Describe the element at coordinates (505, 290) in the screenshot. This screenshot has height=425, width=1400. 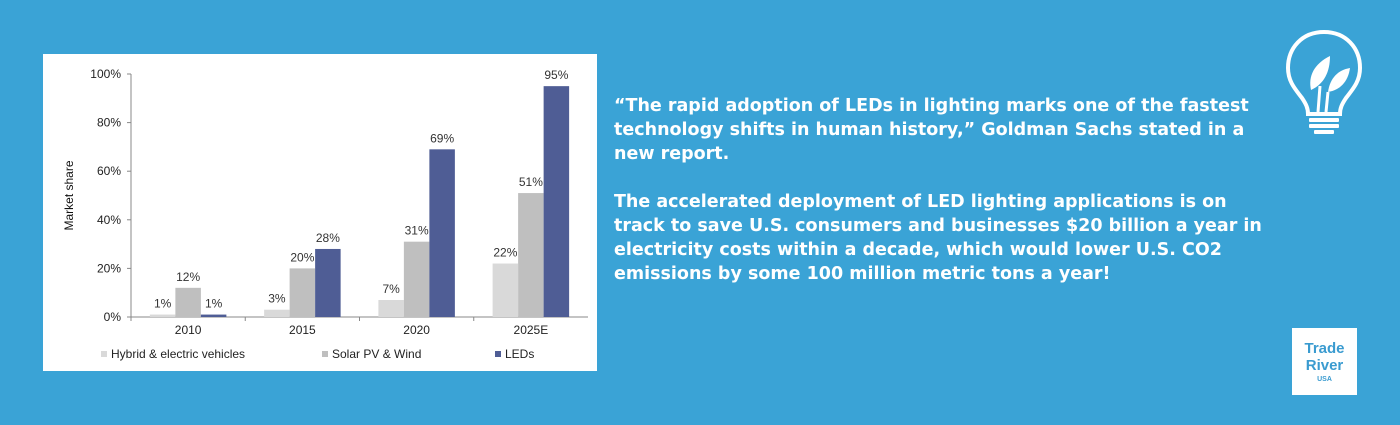
I see `bar-hybrid-electric-vehicles-2025e` at that location.